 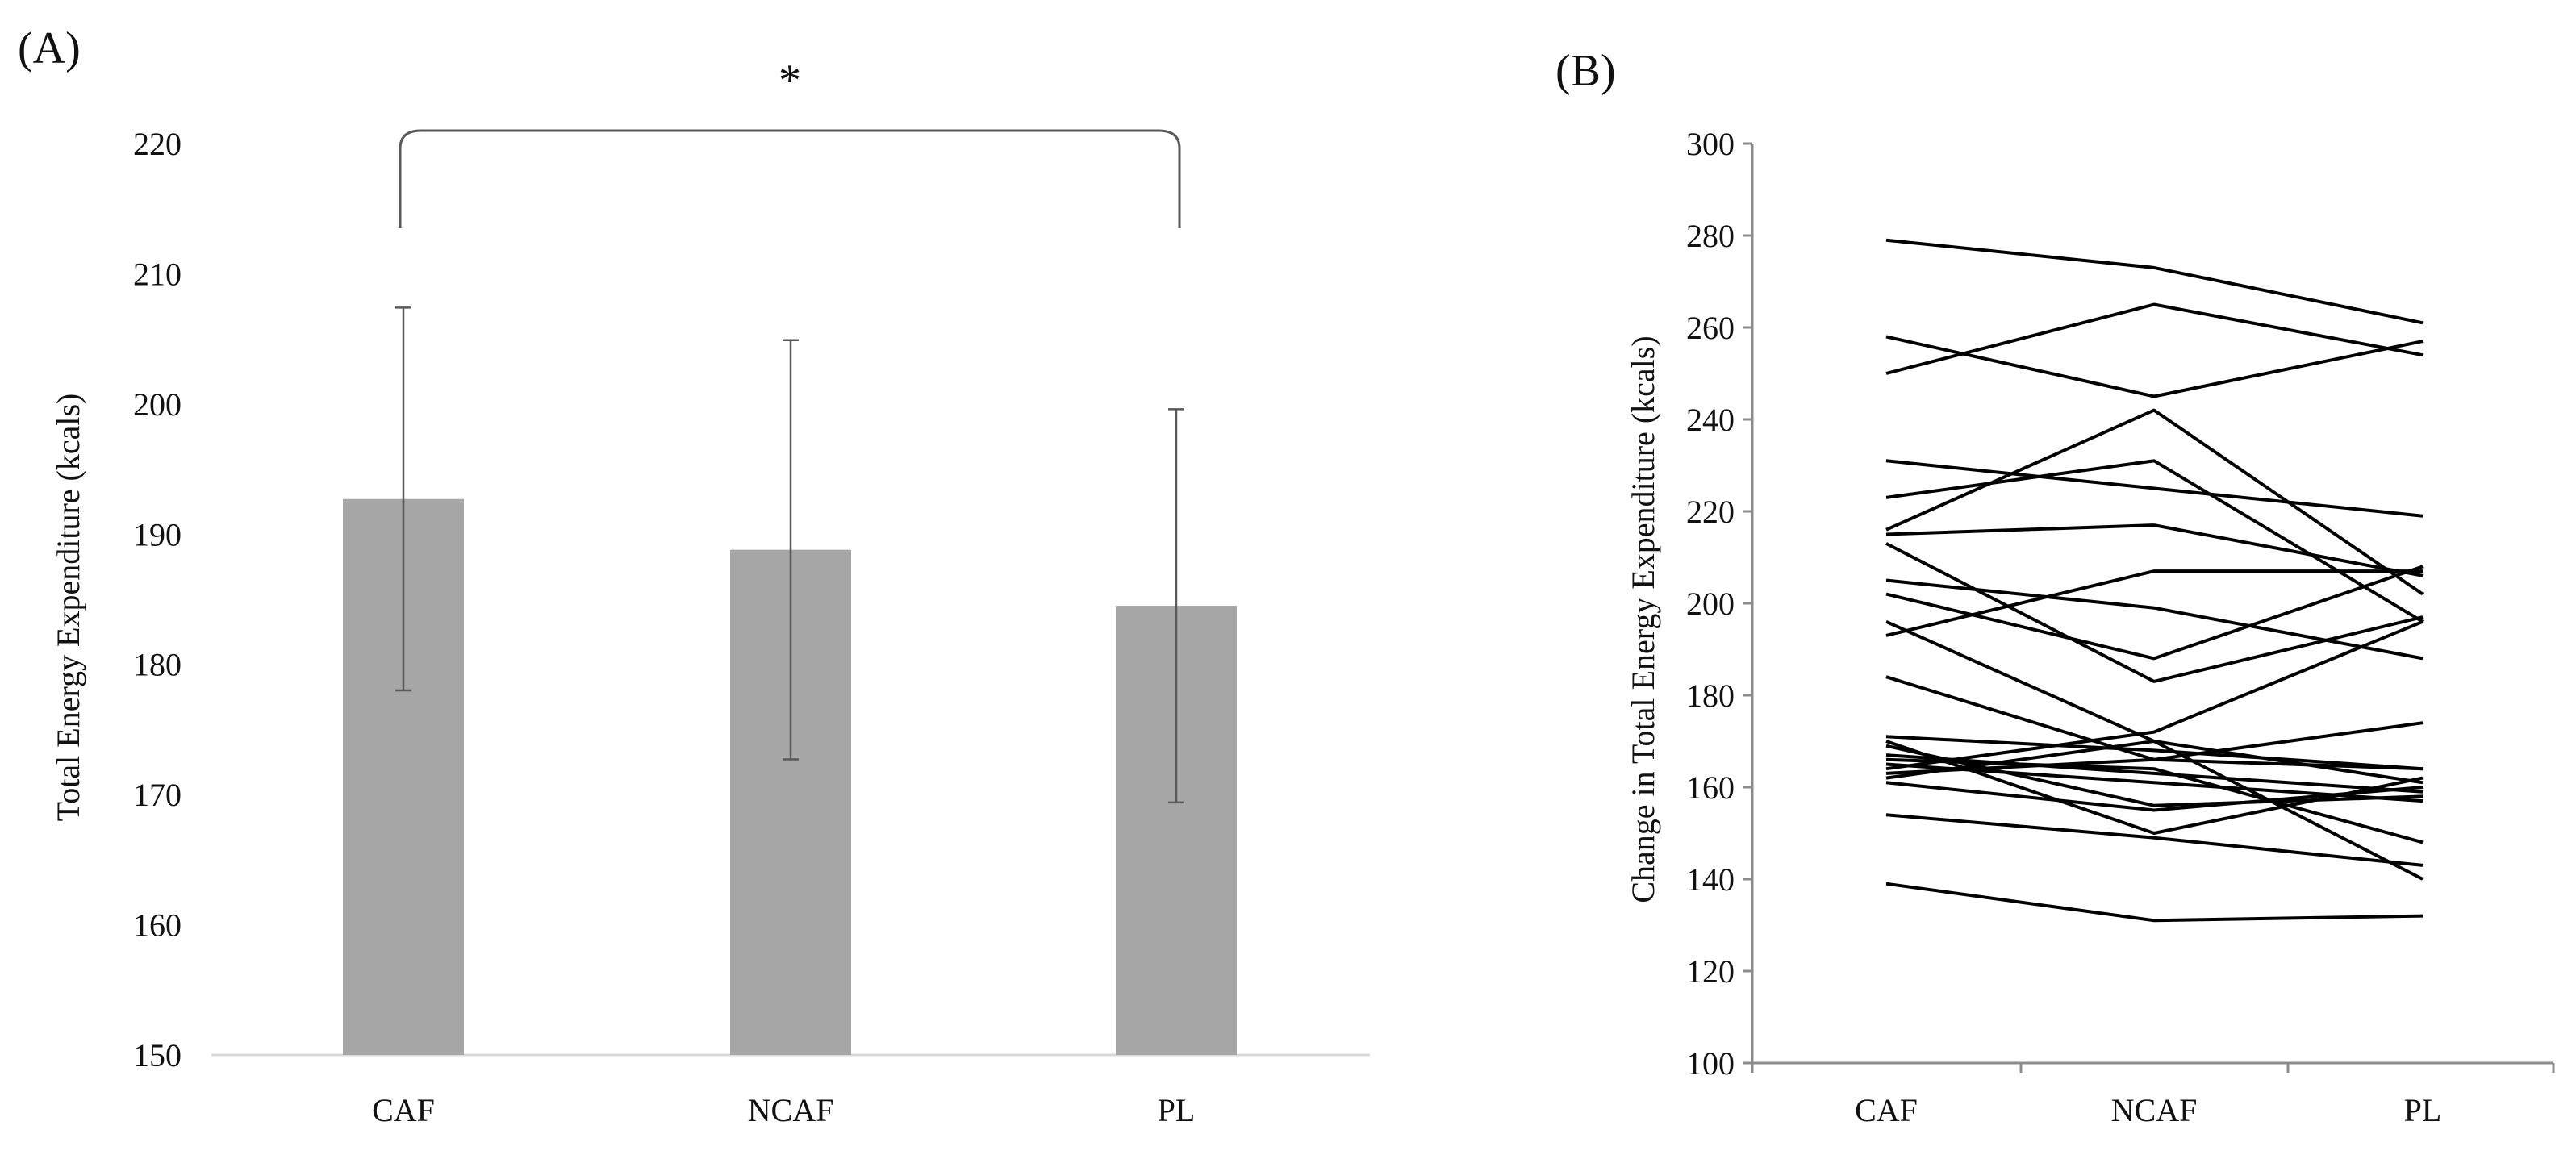 What do you see at coordinates (403, 499) in the screenshot?
I see `error-bar-caf` at bounding box center [403, 499].